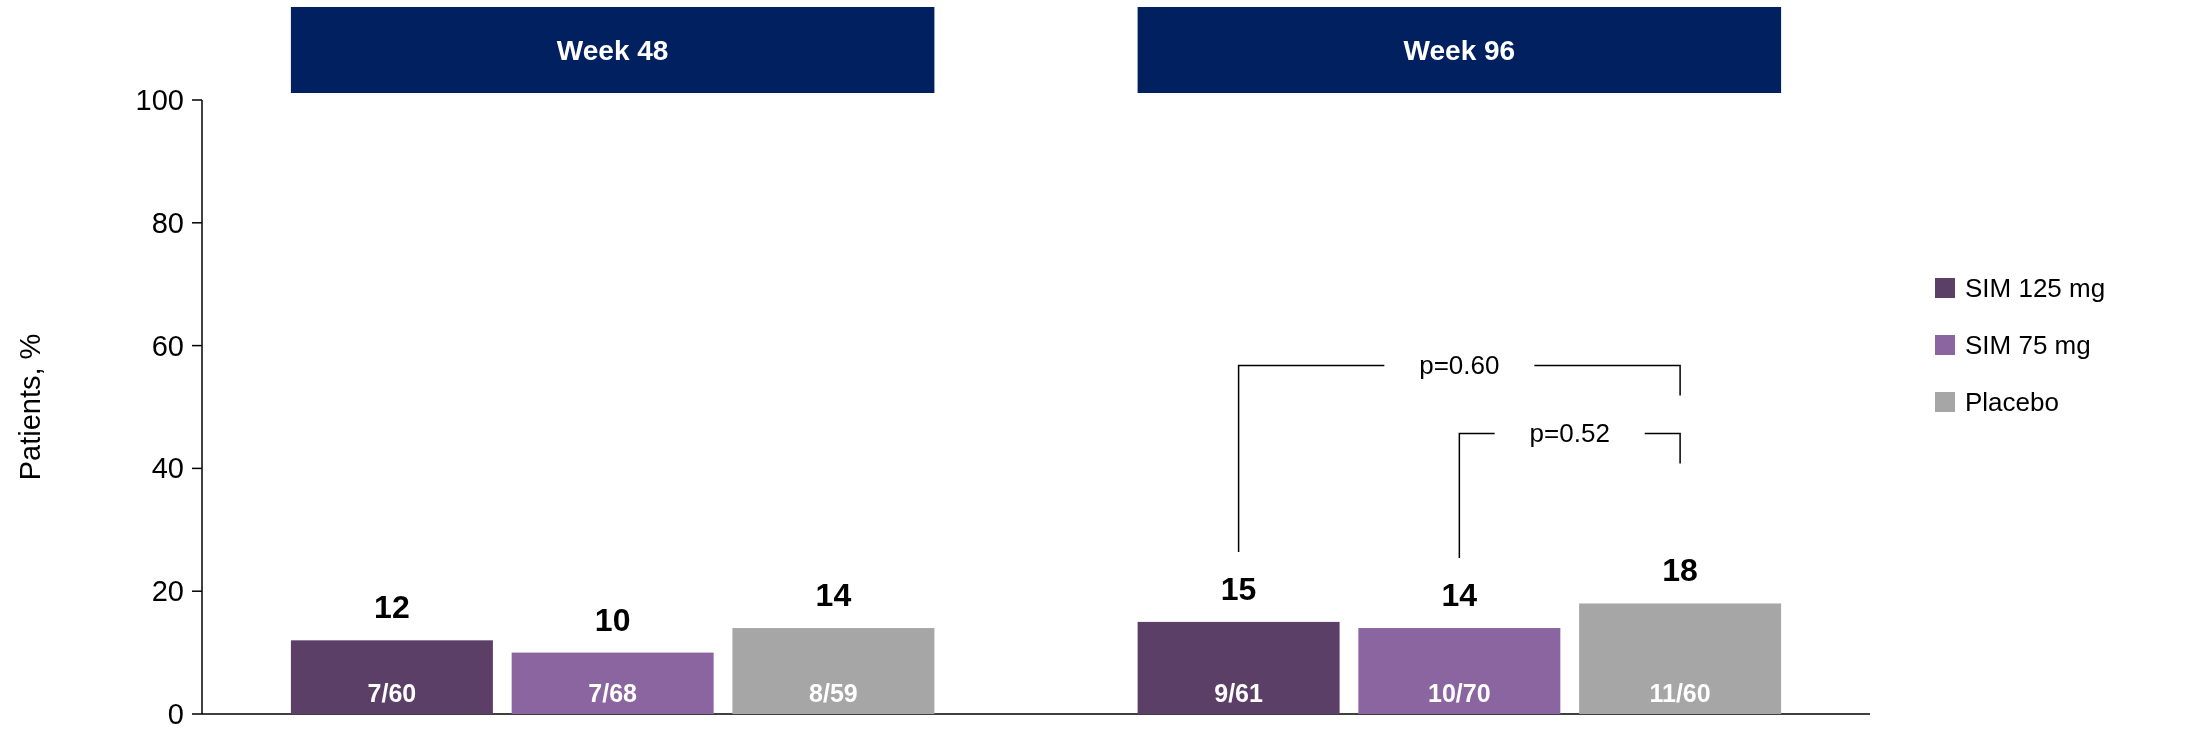 The width and height of the screenshot is (2188, 733). What do you see at coordinates (30, 407) in the screenshot?
I see `y-axis-title: Patients, %` at bounding box center [30, 407].